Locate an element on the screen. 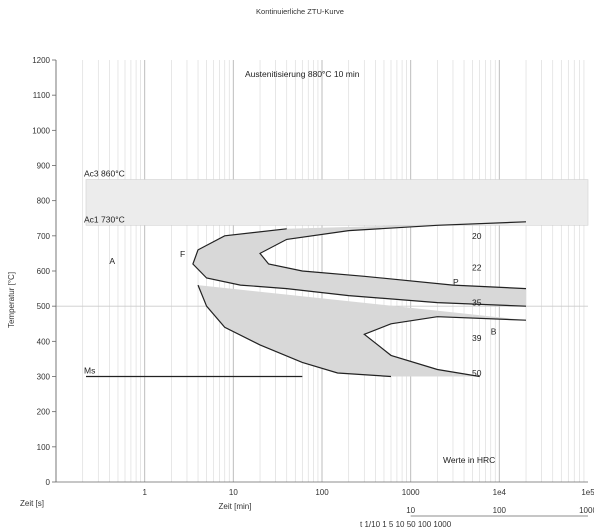 The height and width of the screenshot is (531, 594). y-tick-label: 1100 is located at coordinates (42, 95).